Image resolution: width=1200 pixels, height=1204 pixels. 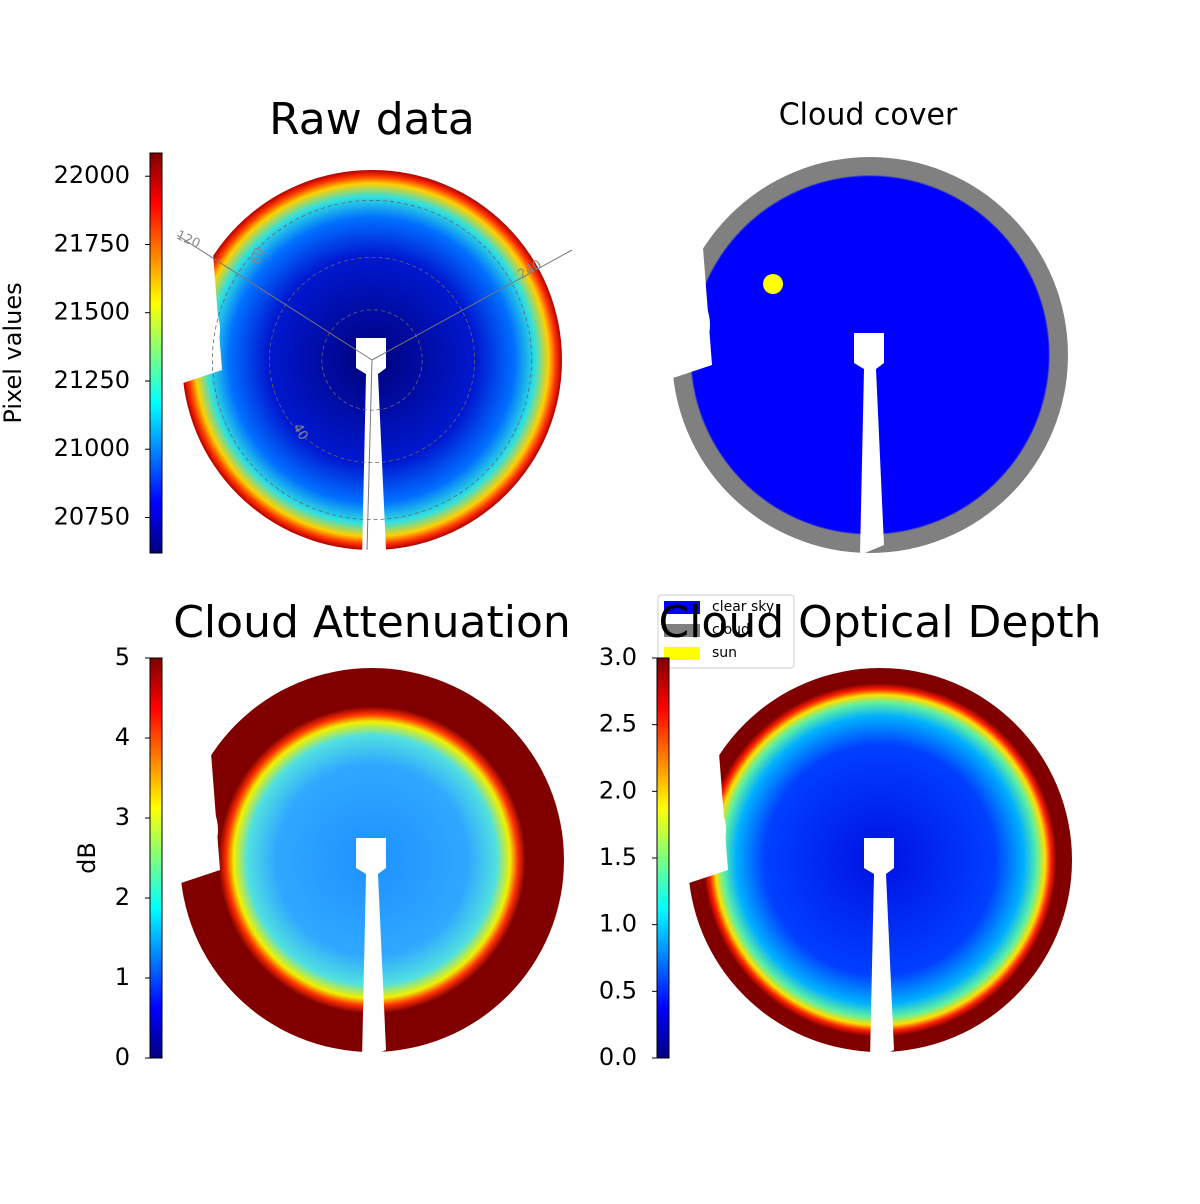 I want to click on colorbar-tick-label: 1.0, so click(x=618, y=924).